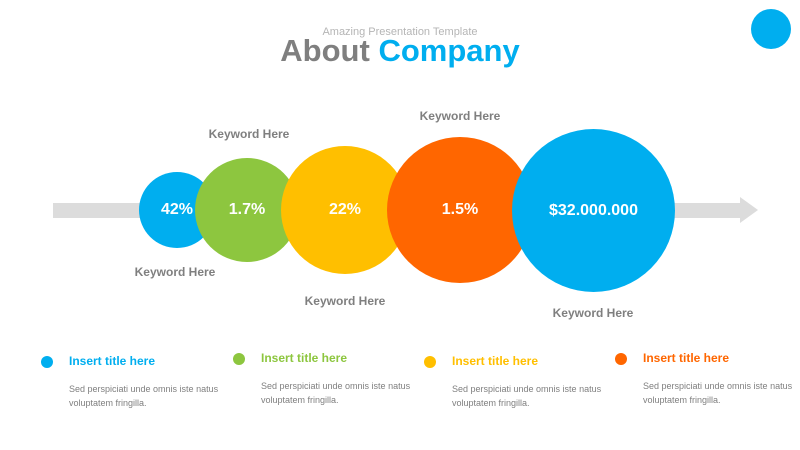 This screenshot has width=800, height=450. Describe the element at coordinates (495, 361) in the screenshot. I see `item-3-title: Insert title here` at that location.